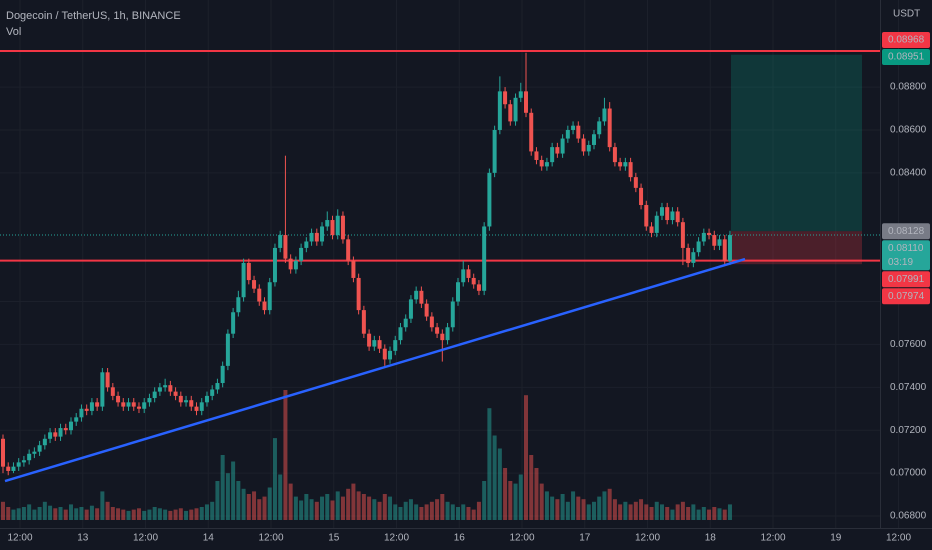  What do you see at coordinates (93, 16) in the screenshot?
I see `chart-title: Dogecoin / TetherUS, 1h, BINANCE` at bounding box center [93, 16].